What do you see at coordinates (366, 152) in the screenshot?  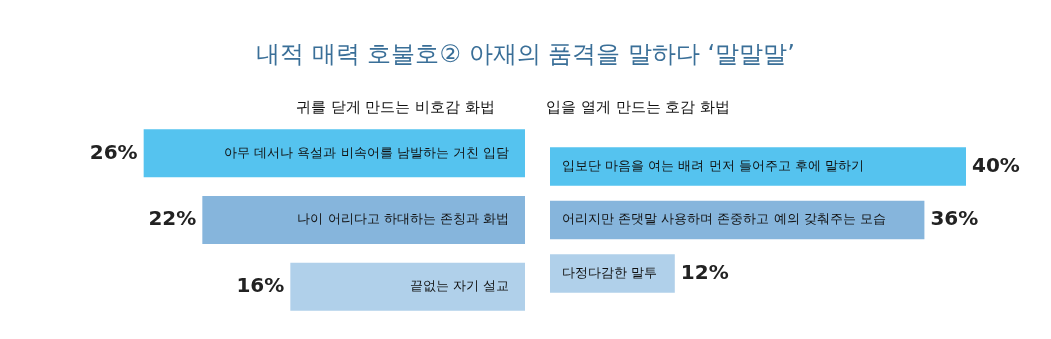 I see `y-tick-label: 아무 데서나 욕설과 비속어를 남발하는 거친 입담` at bounding box center [366, 152].